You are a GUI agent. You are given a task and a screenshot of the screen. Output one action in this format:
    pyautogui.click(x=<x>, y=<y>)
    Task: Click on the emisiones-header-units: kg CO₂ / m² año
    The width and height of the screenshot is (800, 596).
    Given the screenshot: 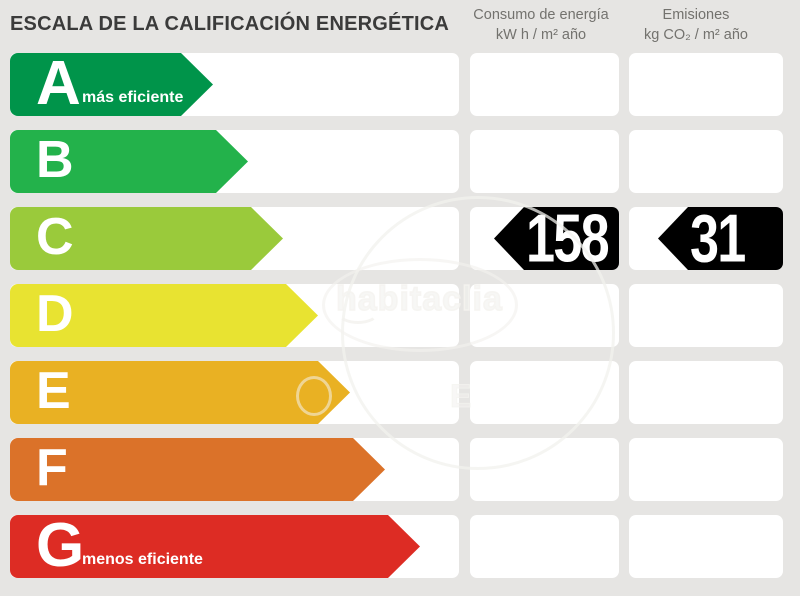 What is the action you would take?
    pyautogui.click(x=696, y=35)
    